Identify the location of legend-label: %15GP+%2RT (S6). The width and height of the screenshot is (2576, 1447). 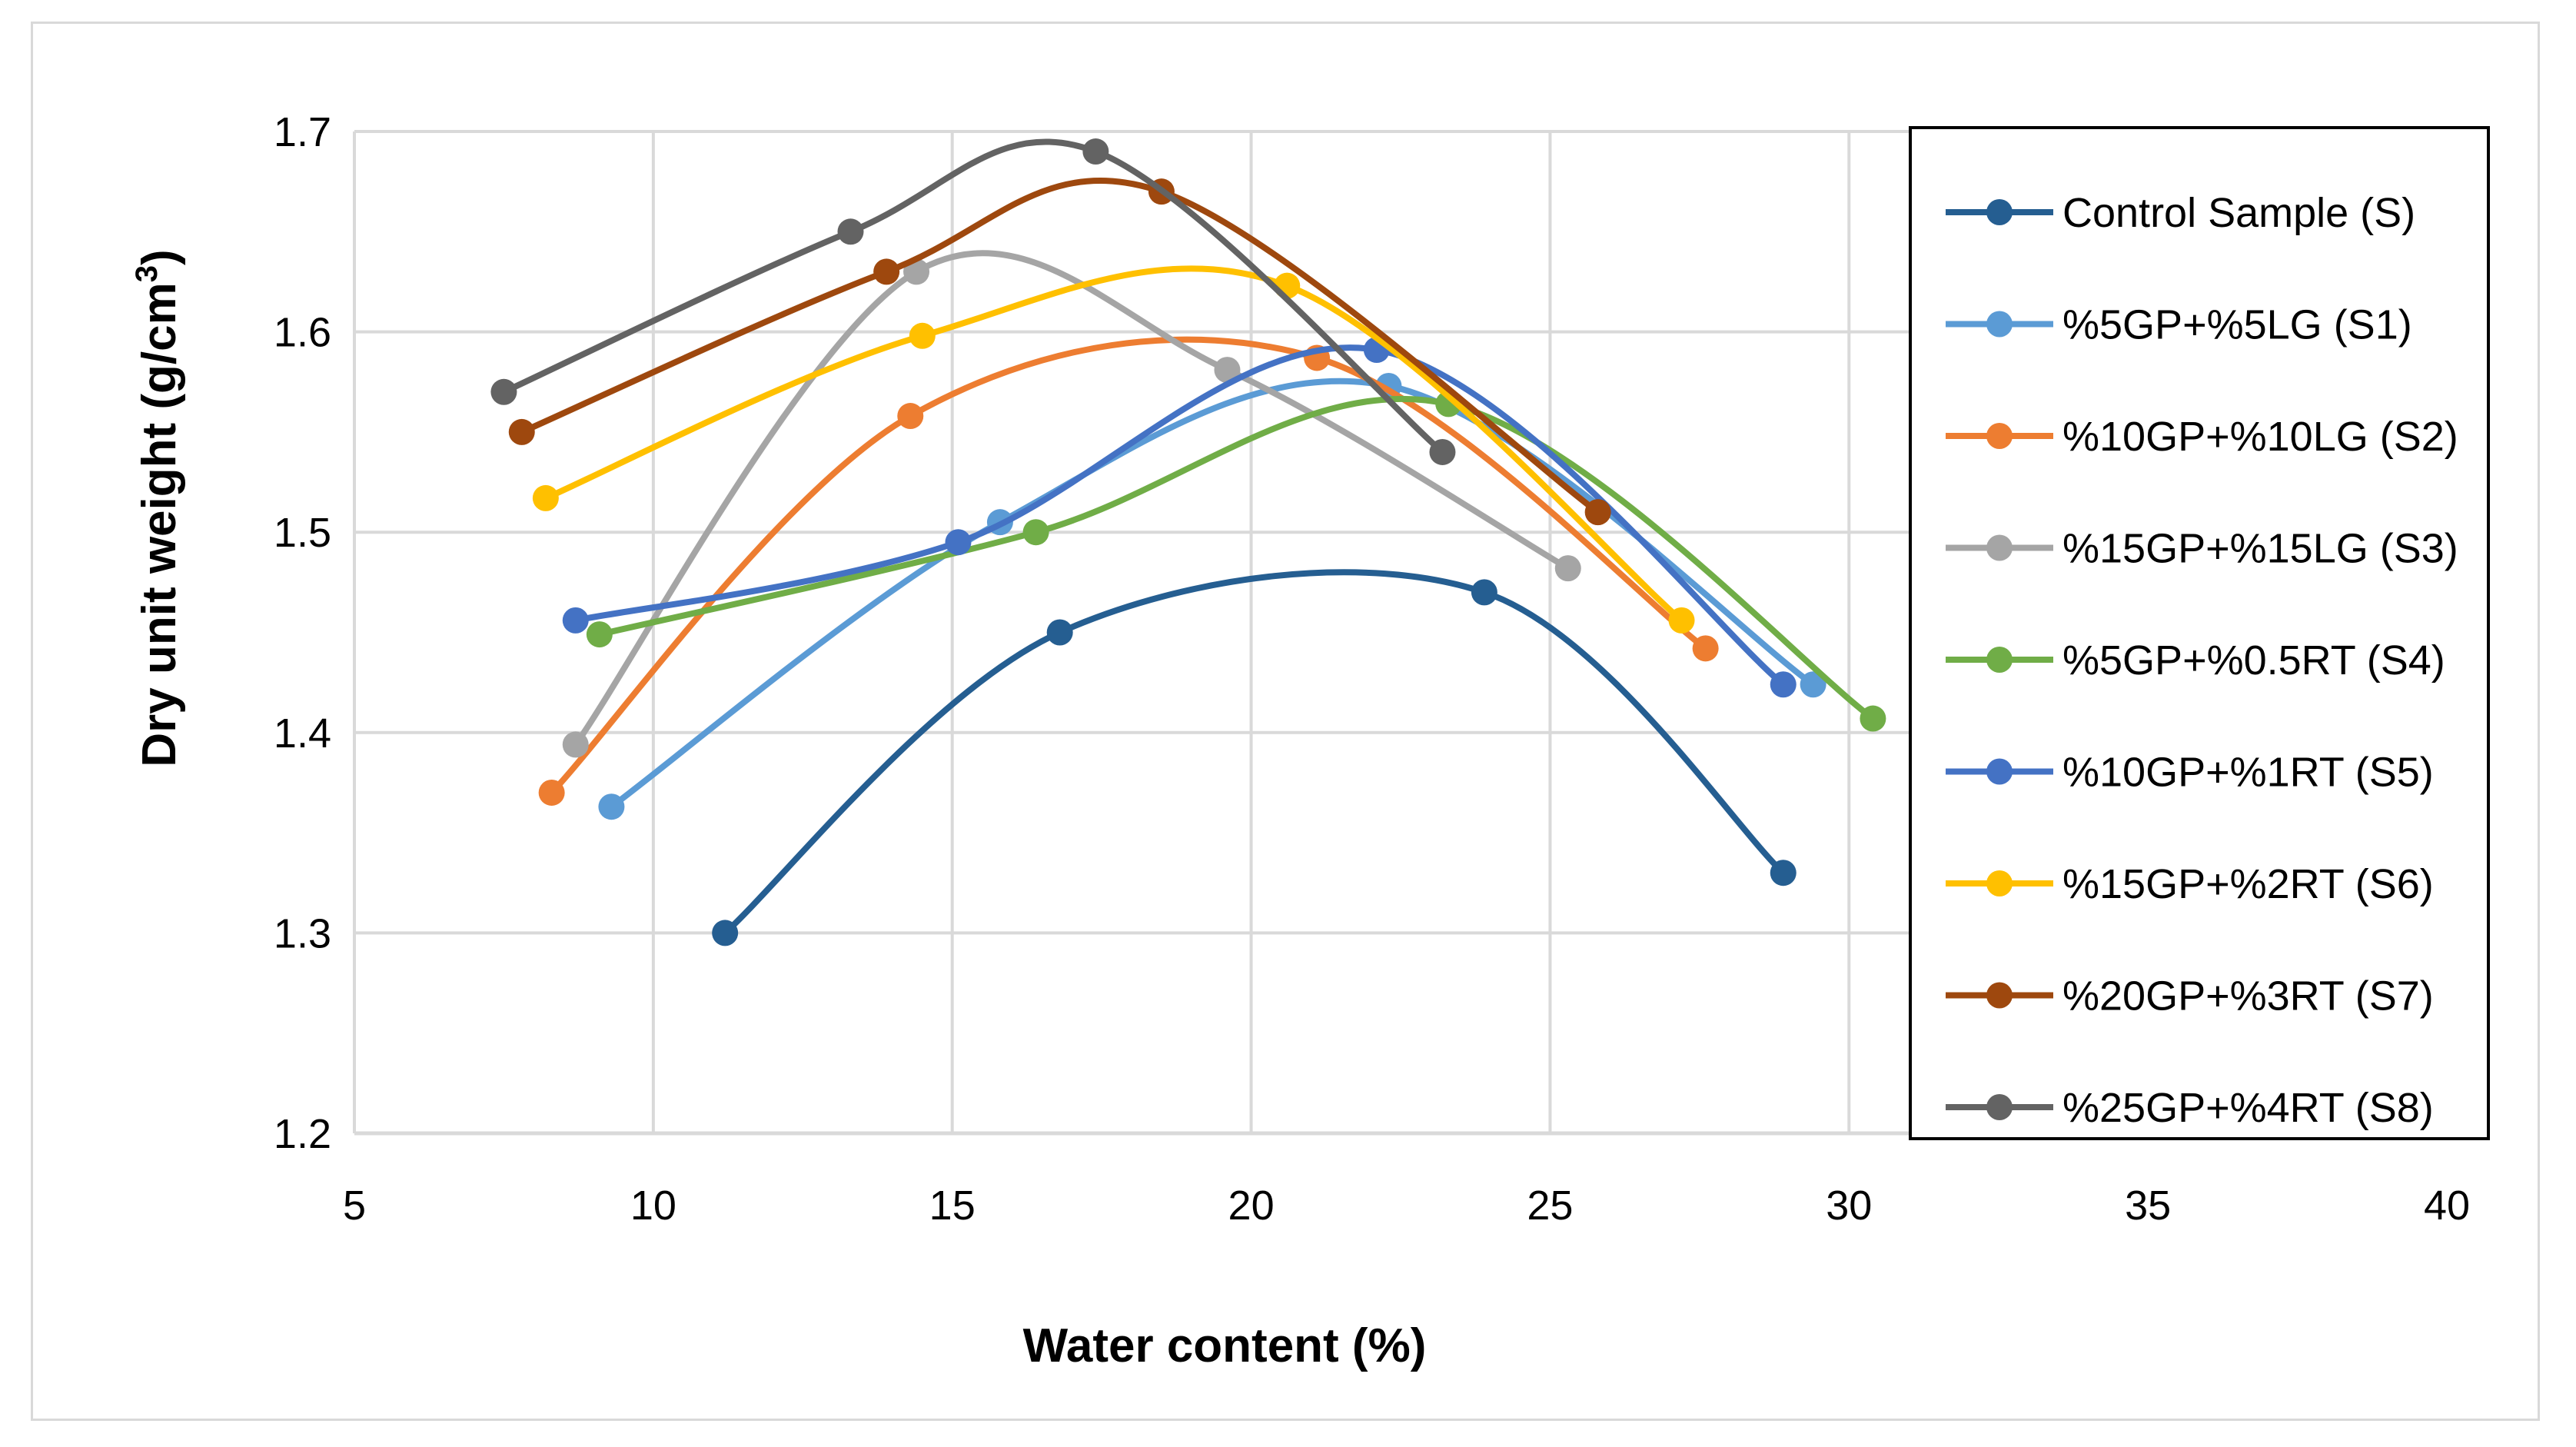
(2248, 884).